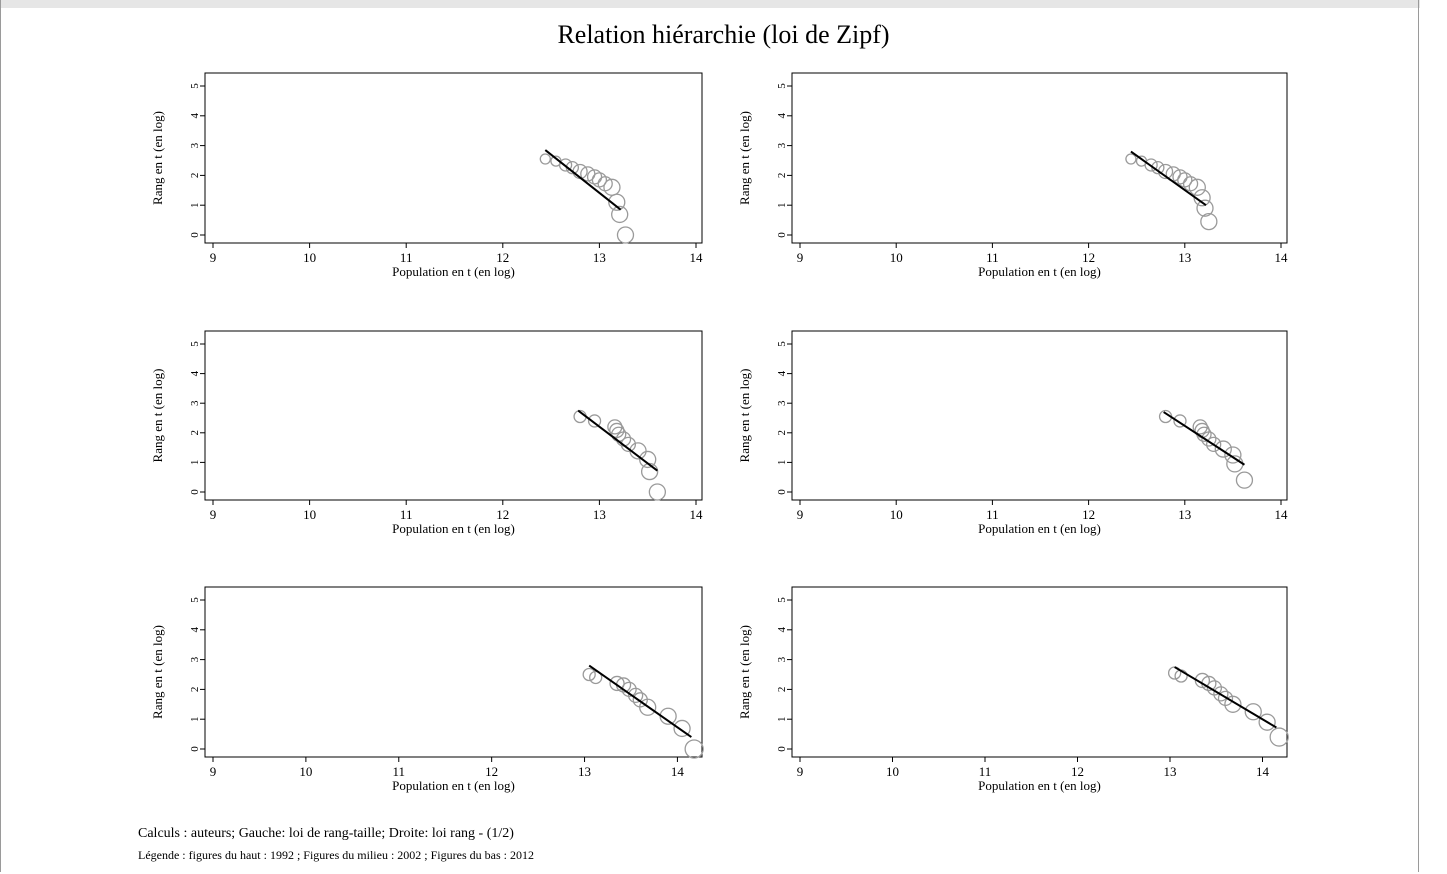  I want to click on panel-6-ytick-label: 4, so click(782, 630).